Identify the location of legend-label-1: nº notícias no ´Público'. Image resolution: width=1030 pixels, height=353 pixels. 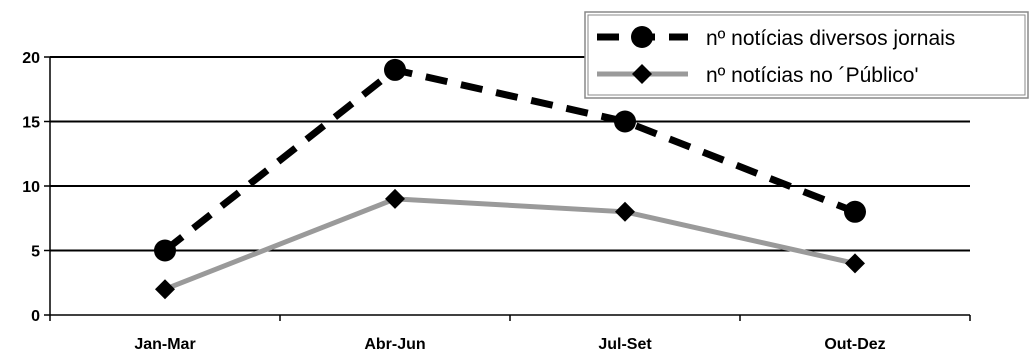
(812, 75).